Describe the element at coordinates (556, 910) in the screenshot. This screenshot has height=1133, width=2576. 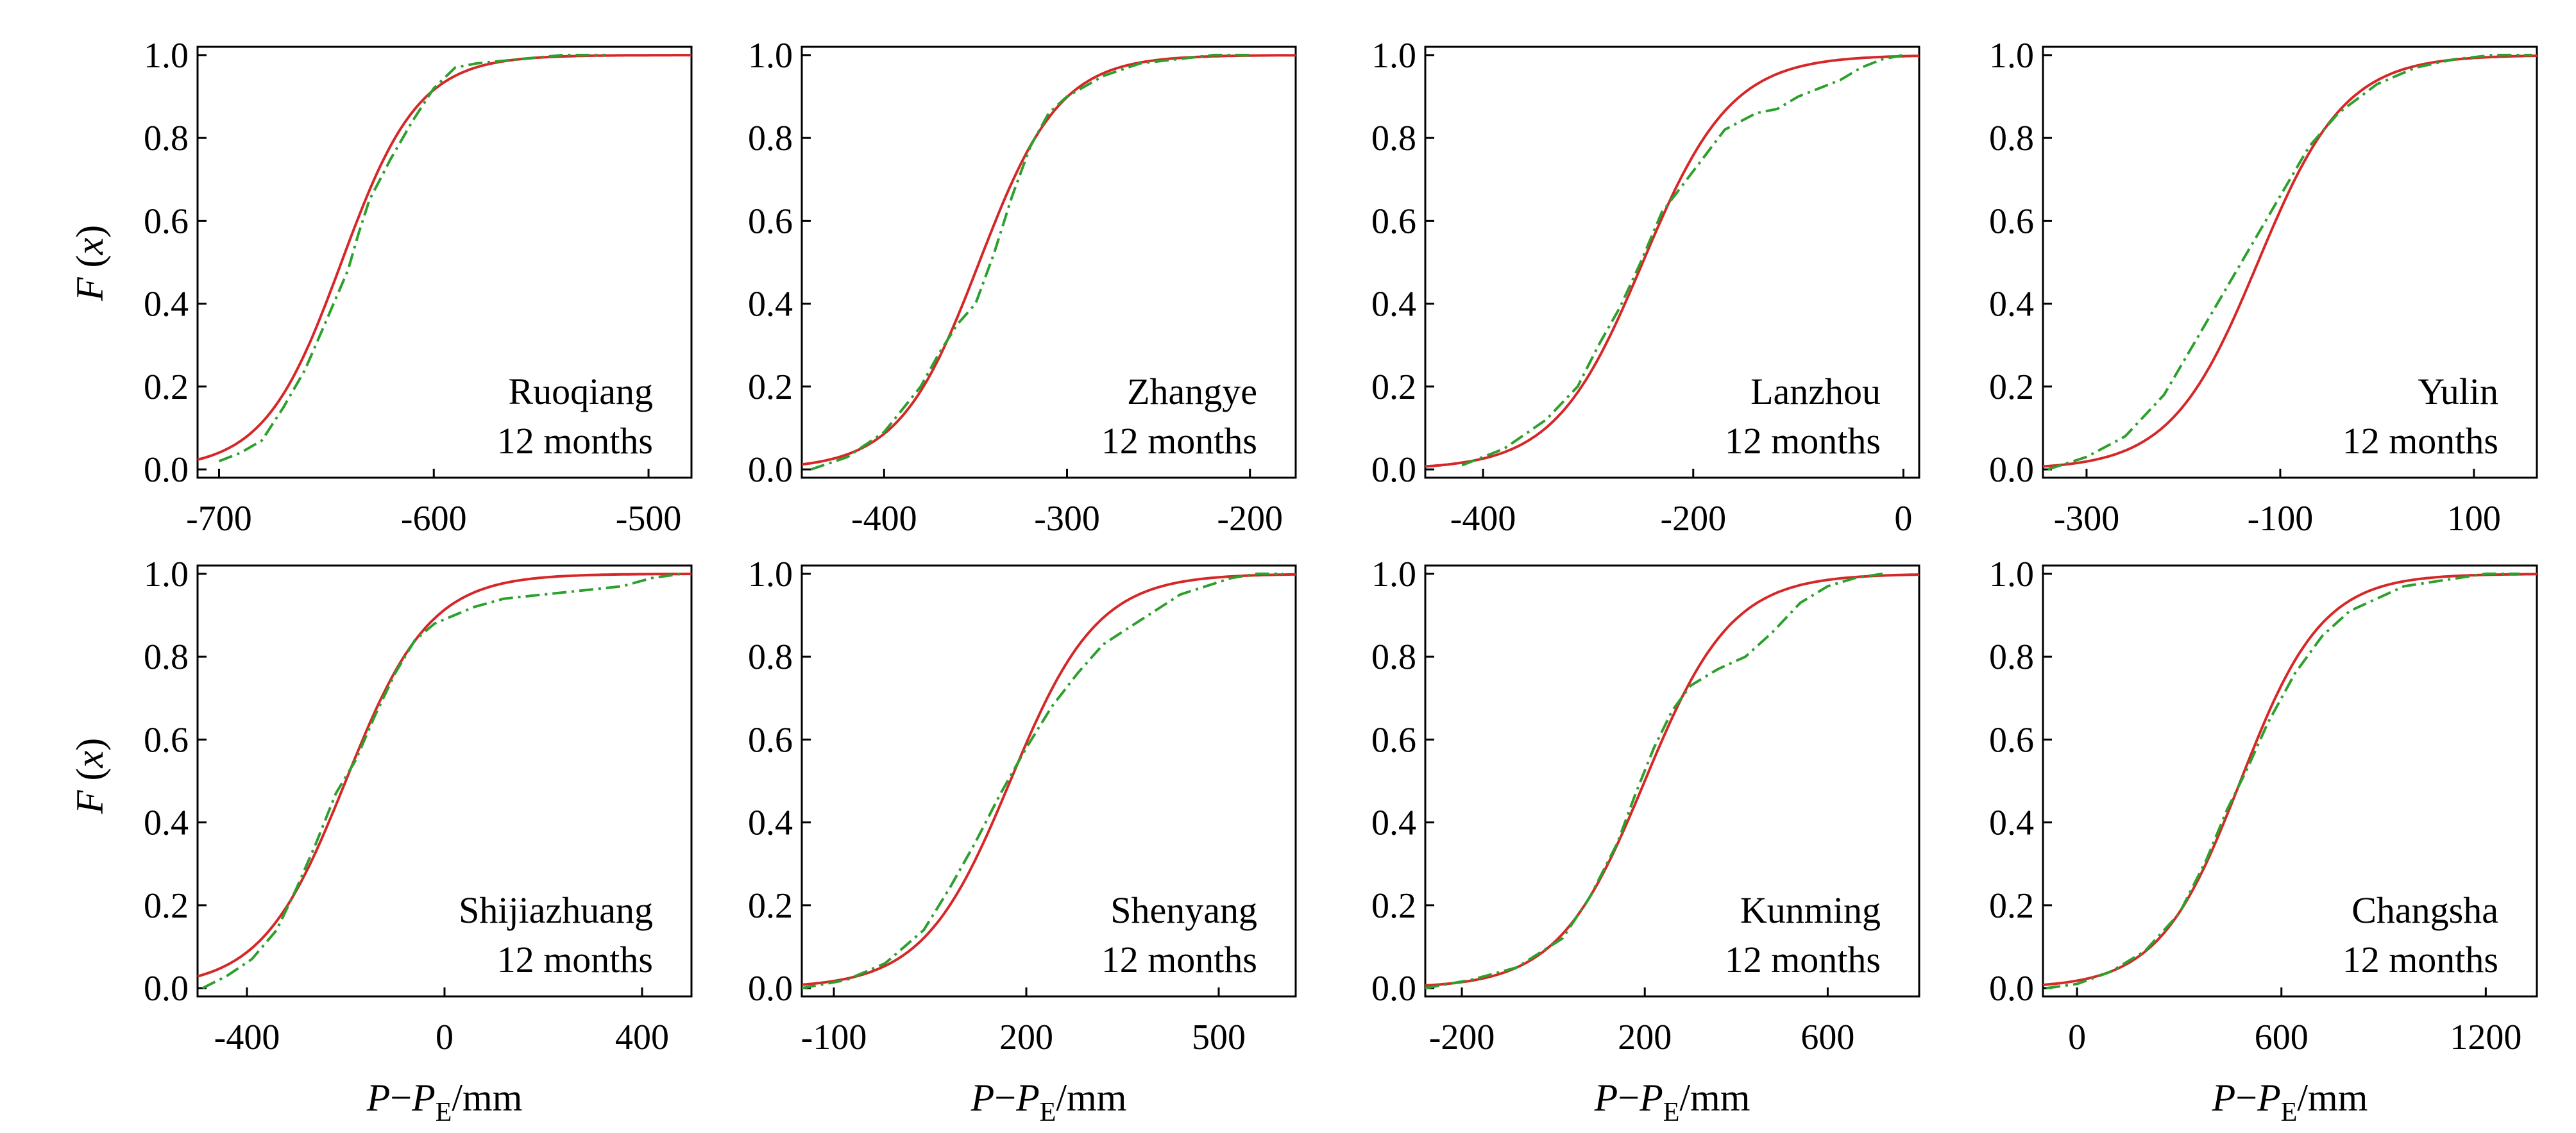
I see `station-name: Shijiazhuang` at that location.